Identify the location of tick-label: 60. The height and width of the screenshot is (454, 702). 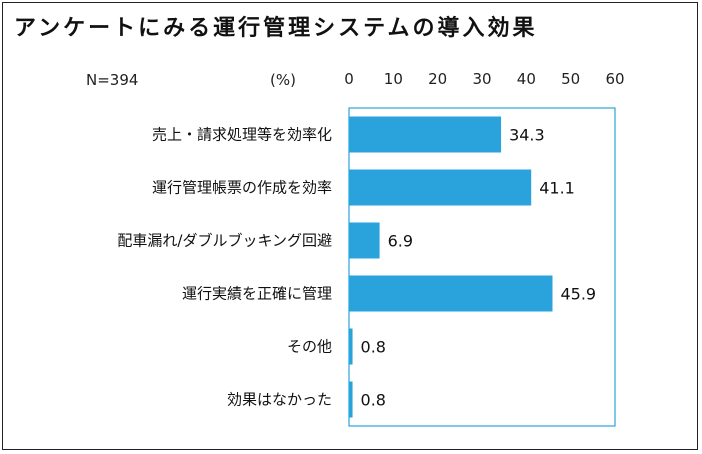
(614, 79).